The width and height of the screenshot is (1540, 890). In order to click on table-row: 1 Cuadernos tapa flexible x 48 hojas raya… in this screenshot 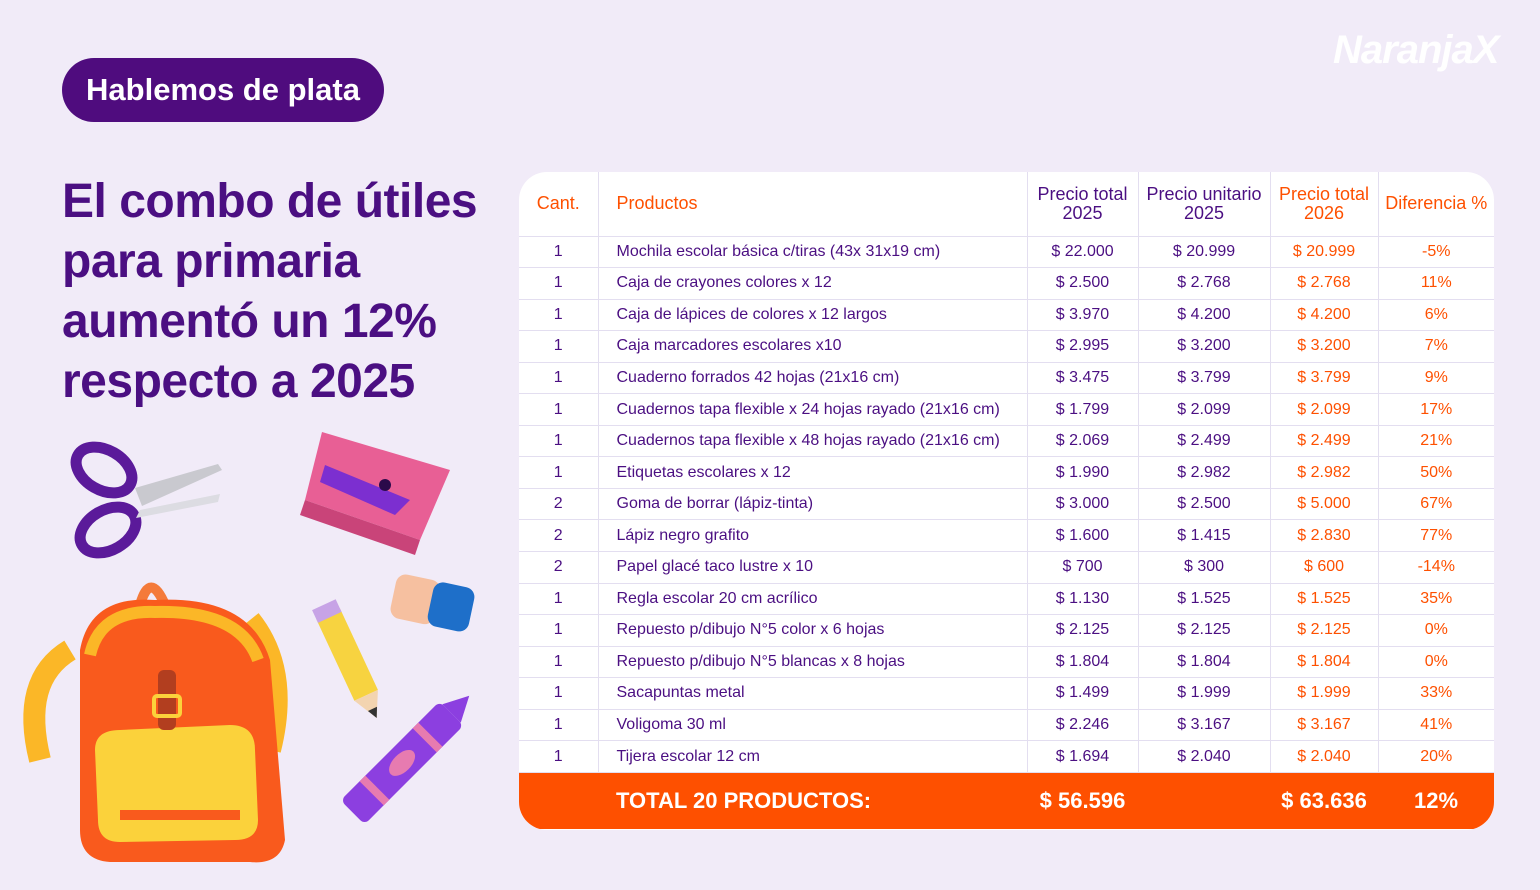, I will do `click(1006, 441)`.